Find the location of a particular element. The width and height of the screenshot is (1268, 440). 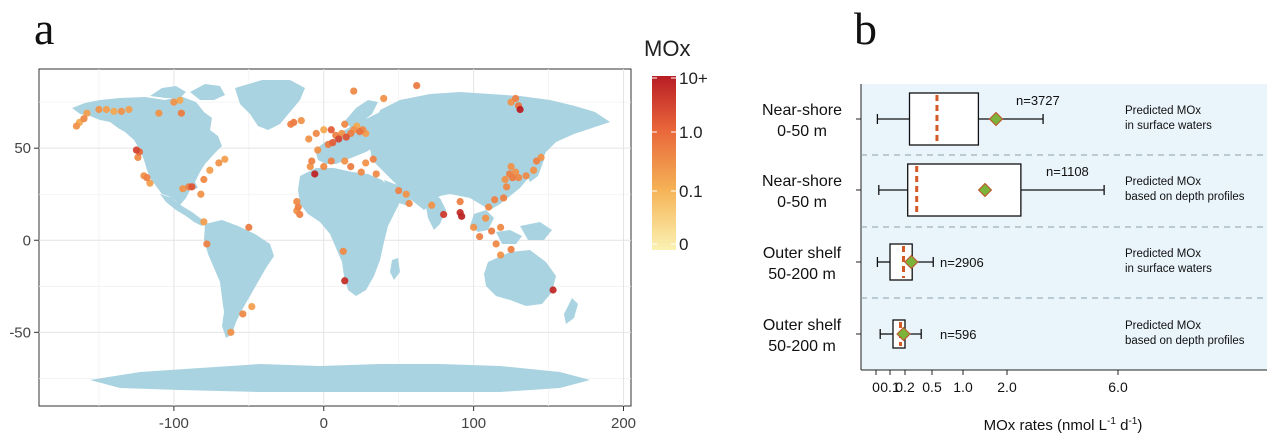

box-x-tick-label: 6.0 is located at coordinates (1118, 387).